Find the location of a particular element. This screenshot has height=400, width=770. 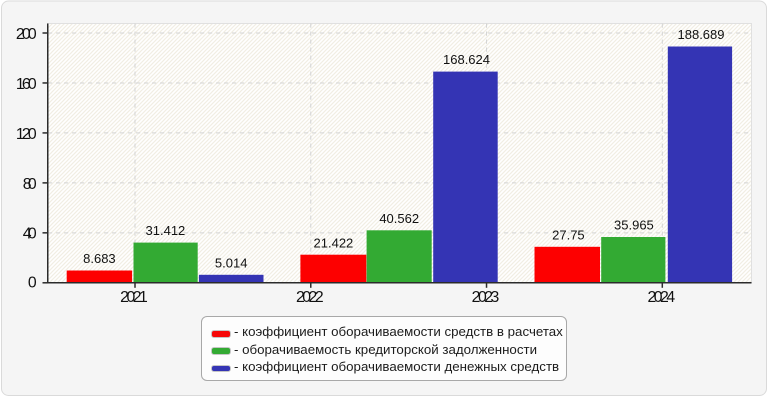

svg-text: 0 is located at coordinates (32, 283).